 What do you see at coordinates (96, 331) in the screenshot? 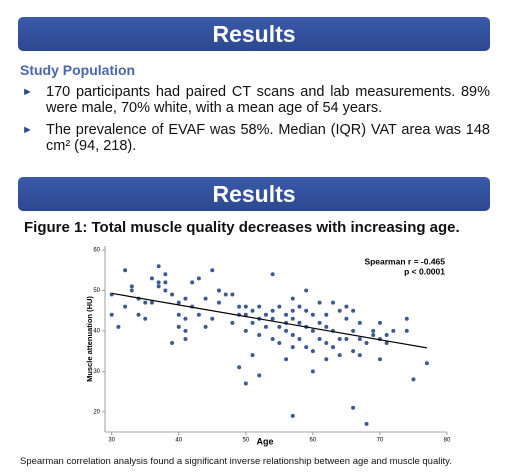
I see `y-tick-label: 40` at bounding box center [96, 331].